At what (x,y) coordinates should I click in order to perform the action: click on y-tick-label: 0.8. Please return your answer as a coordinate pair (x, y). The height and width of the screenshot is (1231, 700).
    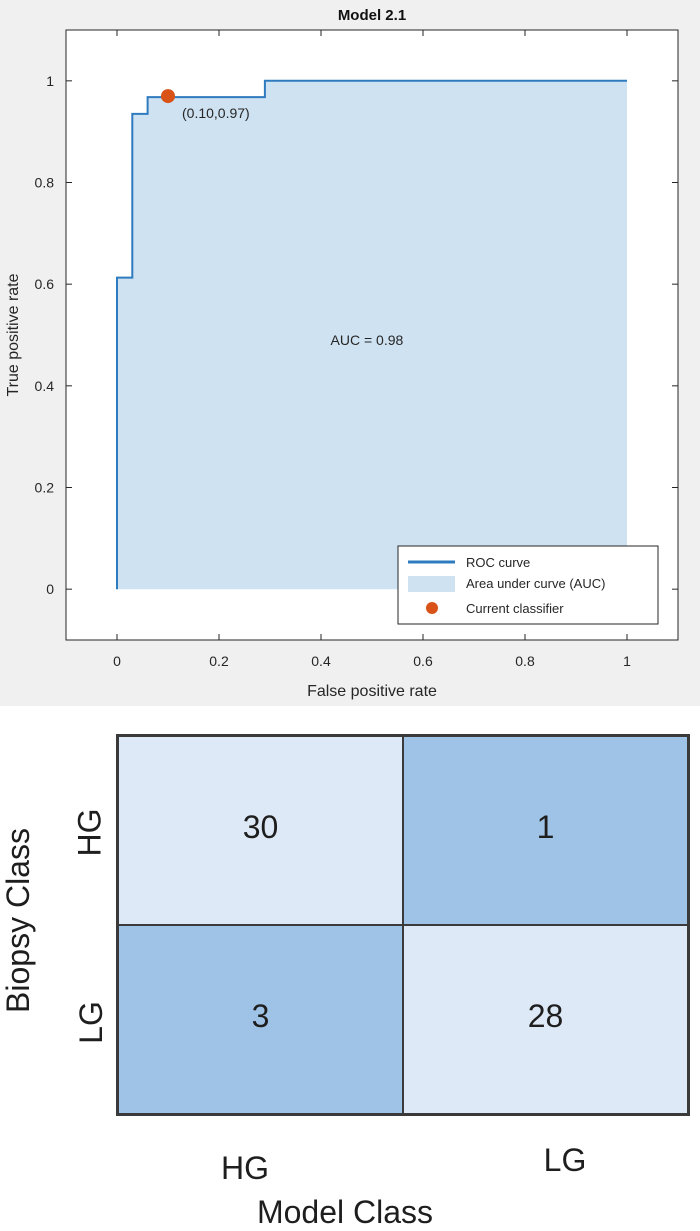
    Looking at the image, I should click on (45, 183).